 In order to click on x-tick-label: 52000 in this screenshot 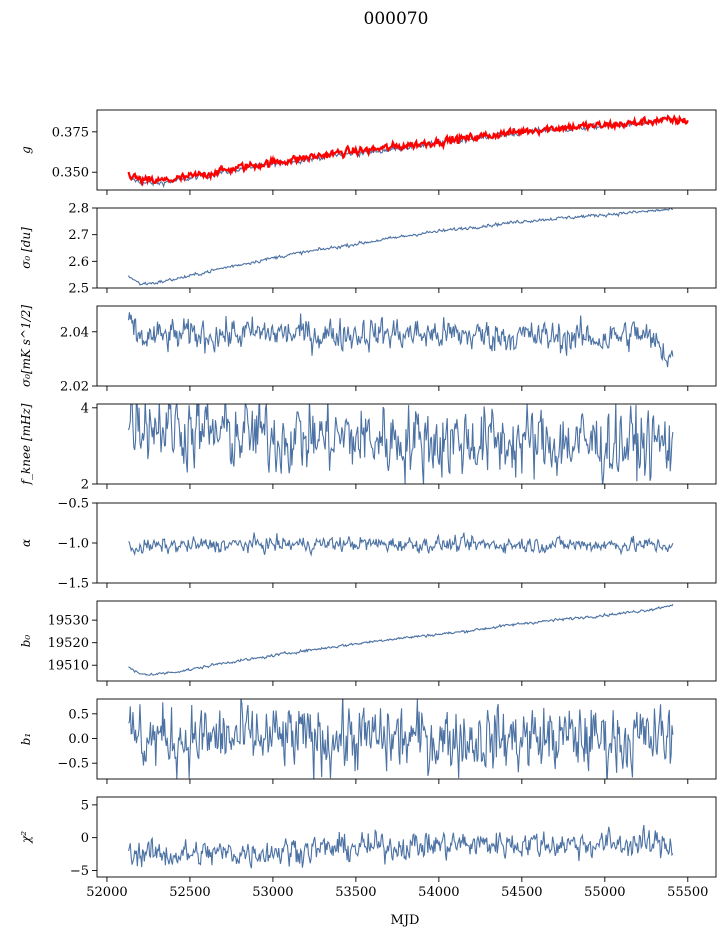, I will do `click(106, 892)`.